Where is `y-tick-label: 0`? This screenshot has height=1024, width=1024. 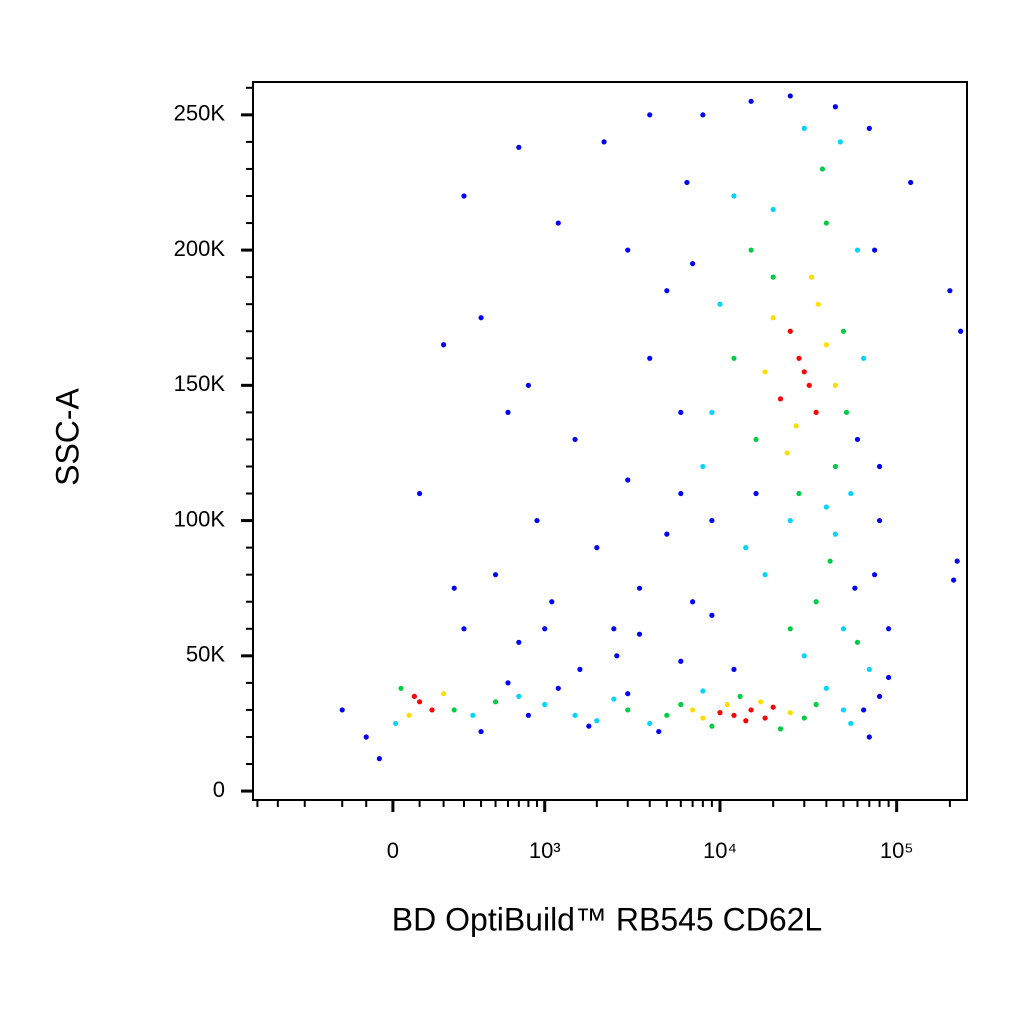 y-tick-label: 0 is located at coordinates (219, 789).